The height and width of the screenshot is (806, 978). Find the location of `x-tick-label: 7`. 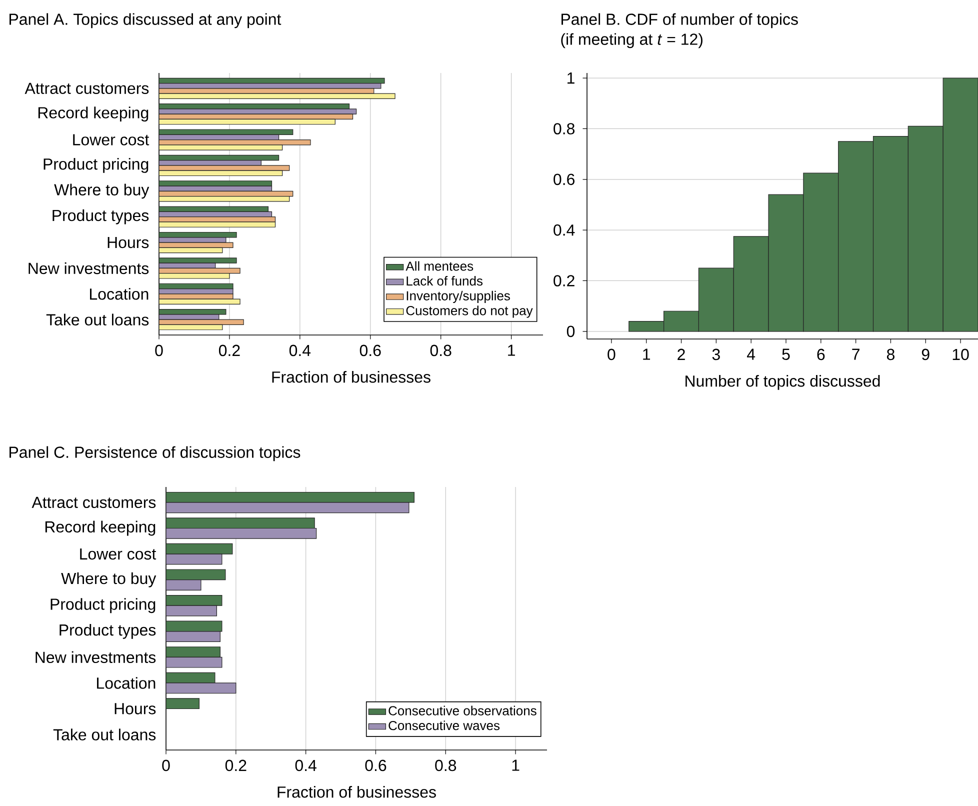

x-tick-label: 7 is located at coordinates (856, 354).